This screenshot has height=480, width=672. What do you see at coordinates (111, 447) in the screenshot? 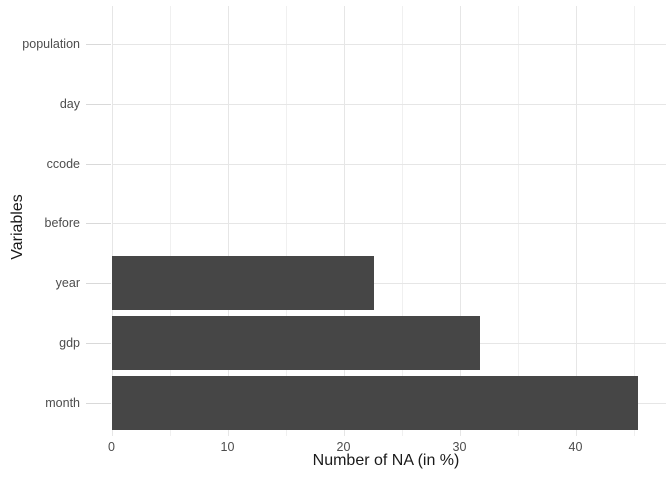
I see `x-tick-label-0: 0` at bounding box center [111, 447].